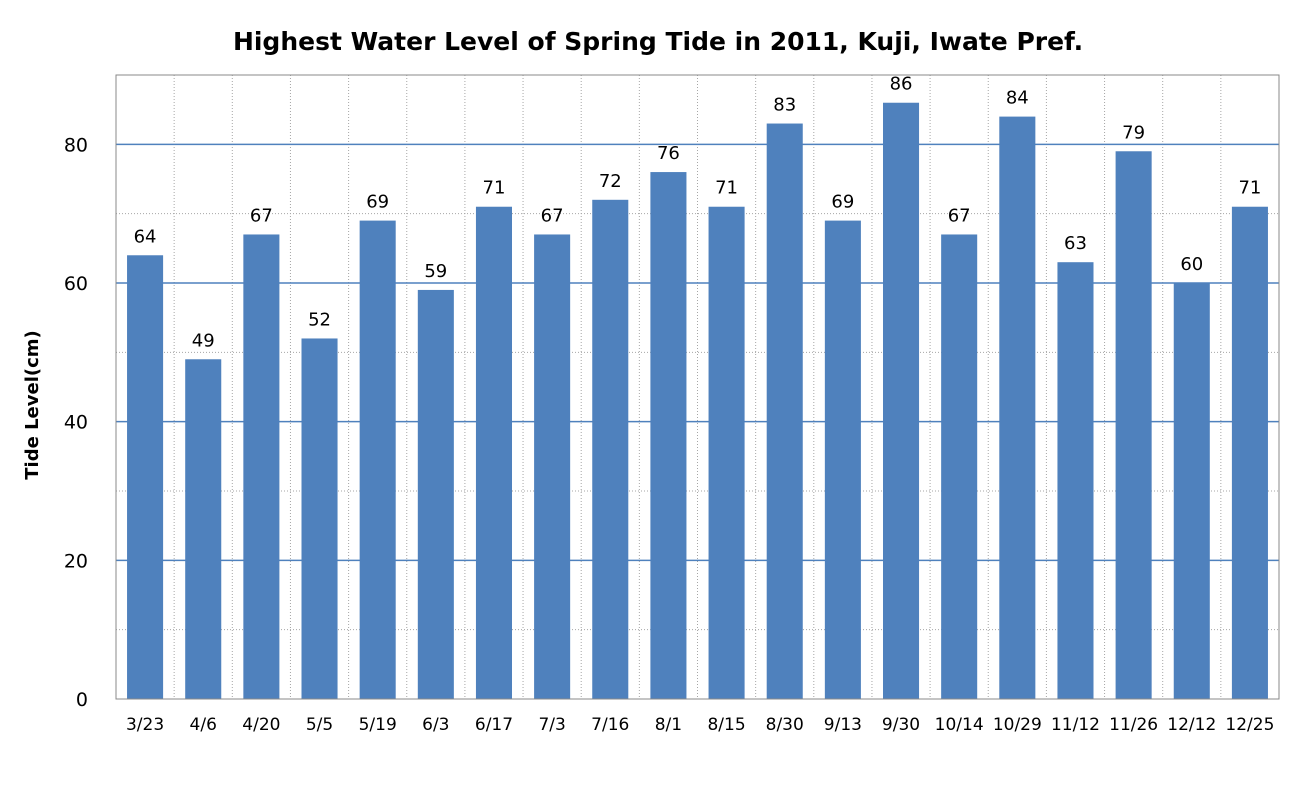  Describe the element at coordinates (203, 340) in the screenshot. I see `data-label: 49` at that location.